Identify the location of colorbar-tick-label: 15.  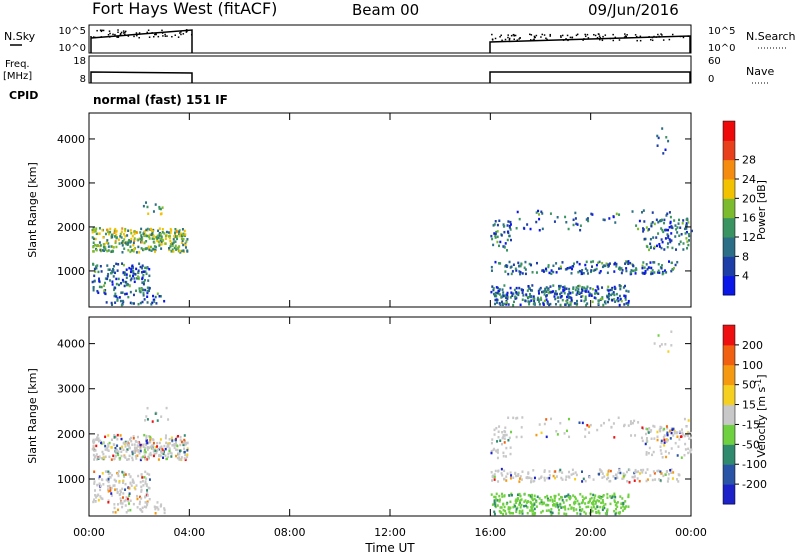
(749, 405).